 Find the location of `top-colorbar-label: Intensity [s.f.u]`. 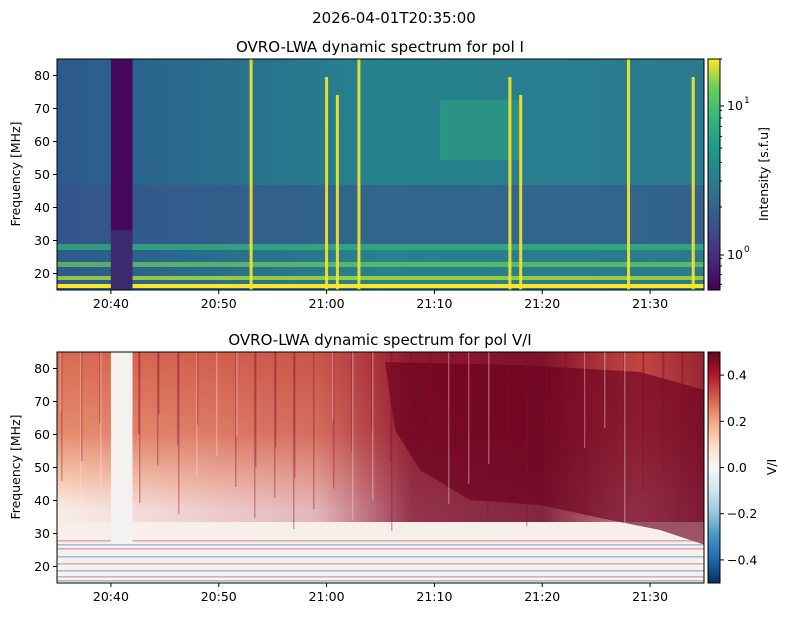

top-colorbar-label: Intensity [s.f.u] is located at coordinates (763, 174).